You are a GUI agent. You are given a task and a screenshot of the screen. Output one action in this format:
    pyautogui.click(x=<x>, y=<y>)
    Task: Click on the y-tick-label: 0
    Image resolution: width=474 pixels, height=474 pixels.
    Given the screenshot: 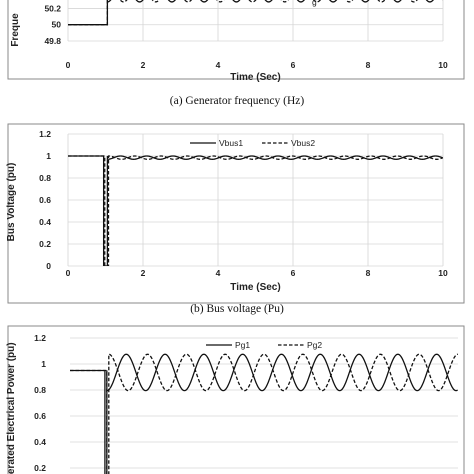 What is the action you would take?
    pyautogui.click(x=48, y=266)
    